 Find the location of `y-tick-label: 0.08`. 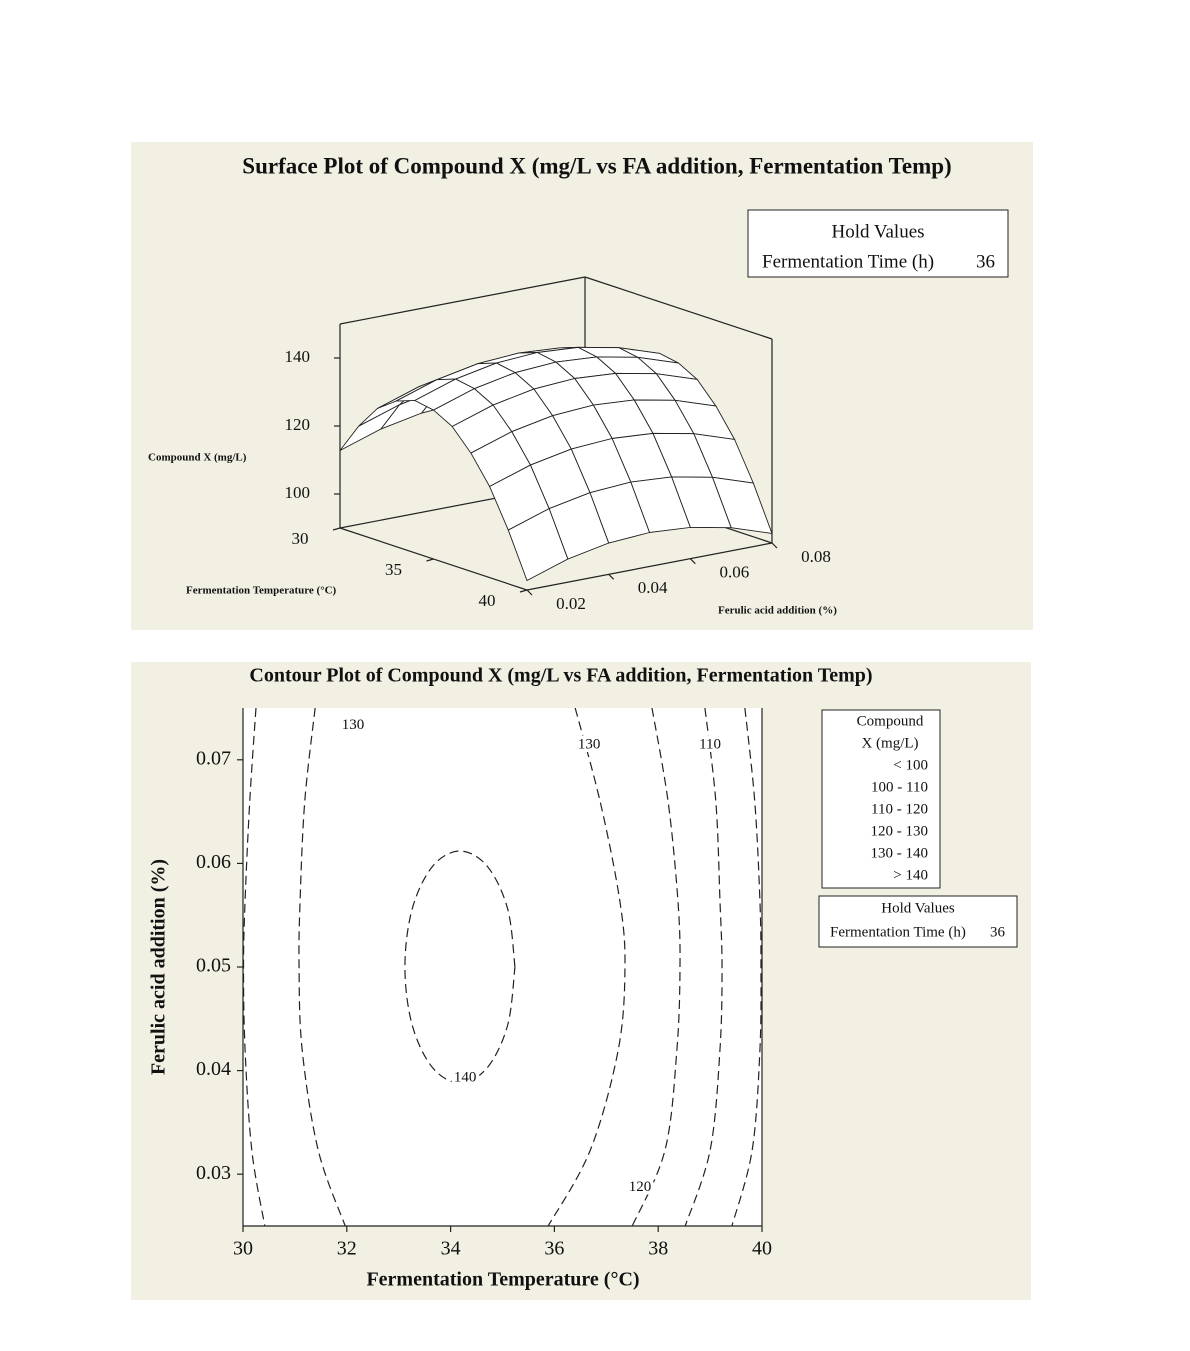

y-tick-label: 0.08 is located at coordinates (816, 556).